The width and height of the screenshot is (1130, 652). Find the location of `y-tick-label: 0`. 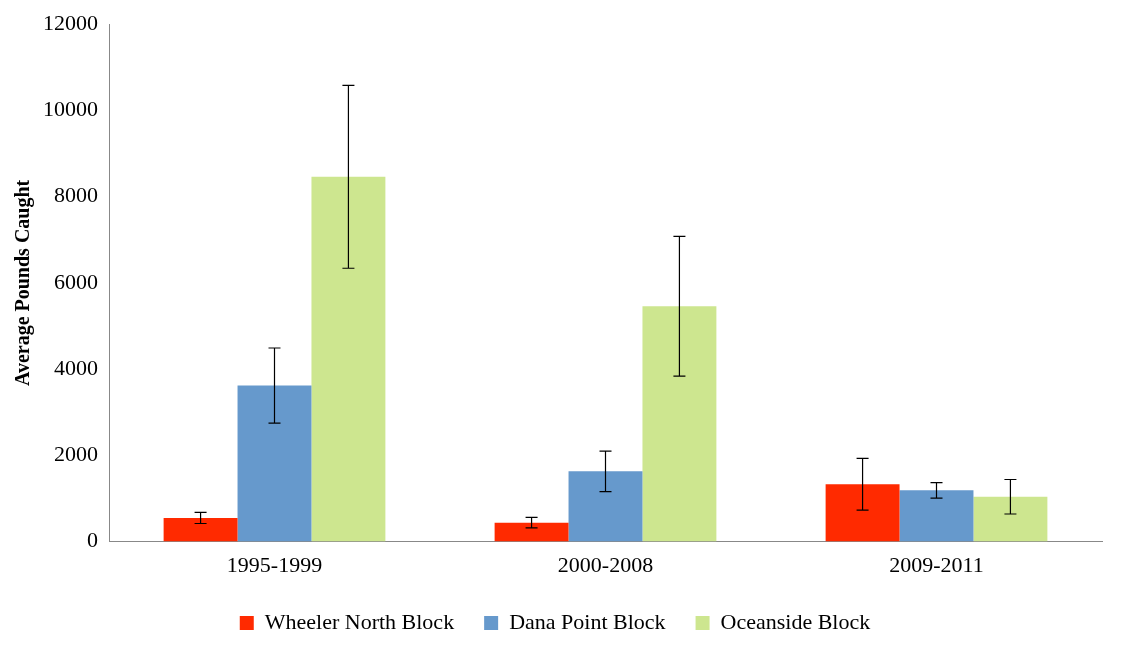

y-tick-label: 0 is located at coordinates (92, 540).